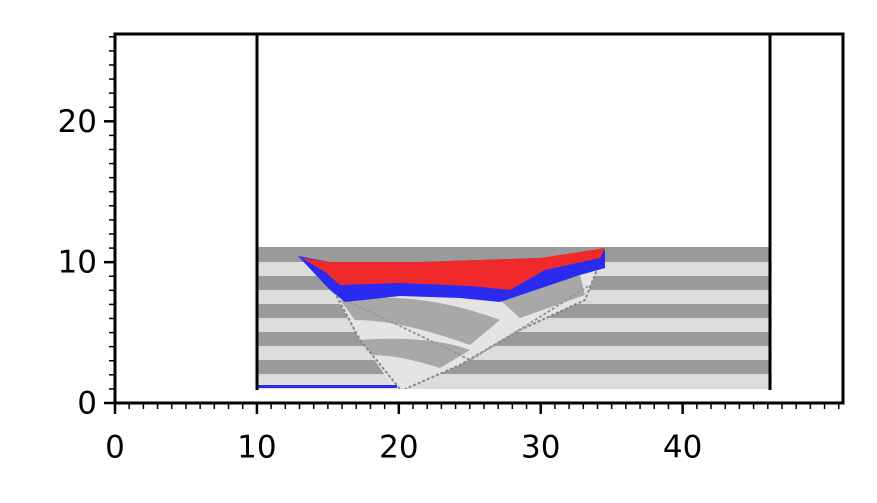  I want to click on x-tick-label: 40, so click(682, 448).